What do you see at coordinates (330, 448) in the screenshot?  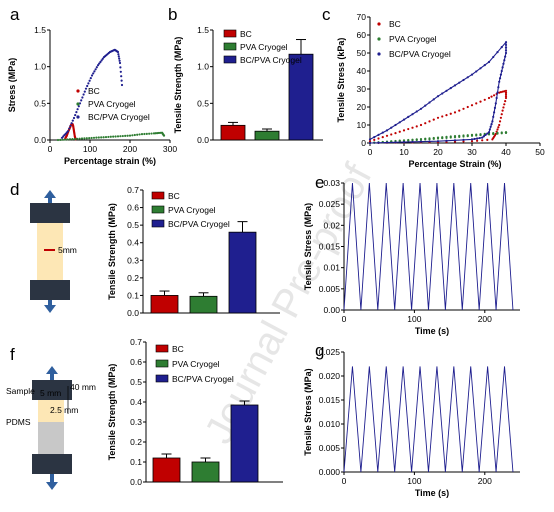 I see `y-tick-label: 0.005` at bounding box center [330, 448].